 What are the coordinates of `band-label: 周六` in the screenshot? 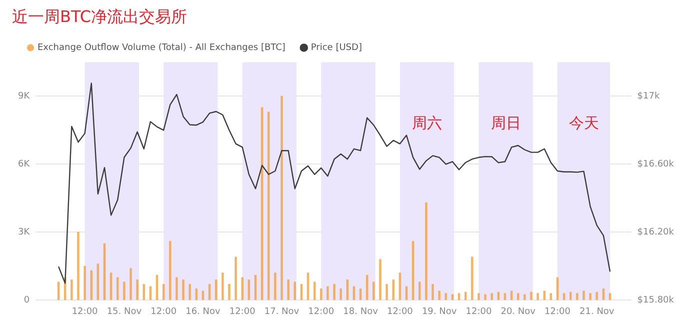 It's located at (427, 123).